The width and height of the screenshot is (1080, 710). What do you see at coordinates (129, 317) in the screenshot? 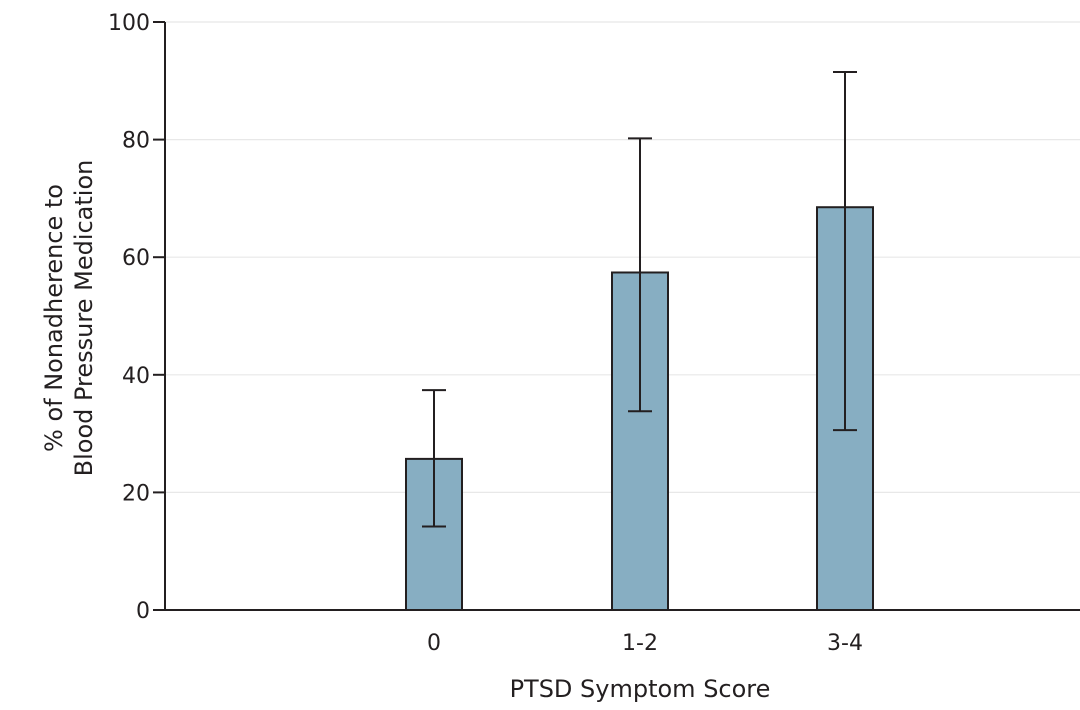
I see `y-tick-labels: 0 20 40 60 80 100` at bounding box center [129, 317].